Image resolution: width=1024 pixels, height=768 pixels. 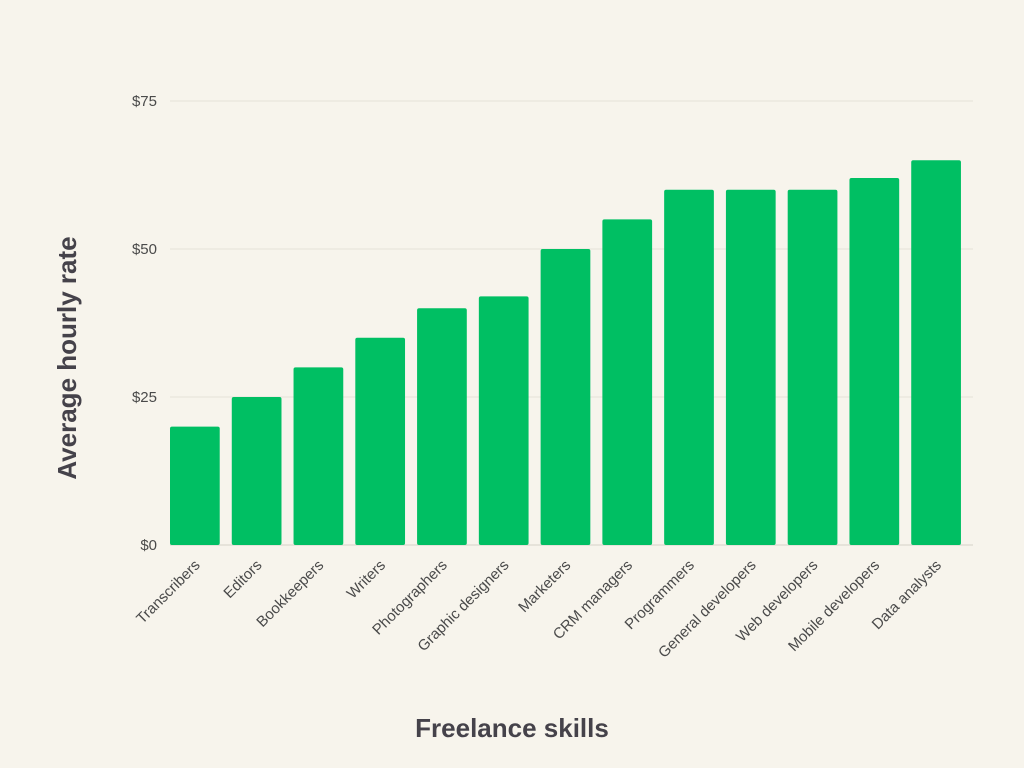 What do you see at coordinates (366, 579) in the screenshot?
I see `x-tick-label: Writers` at bounding box center [366, 579].